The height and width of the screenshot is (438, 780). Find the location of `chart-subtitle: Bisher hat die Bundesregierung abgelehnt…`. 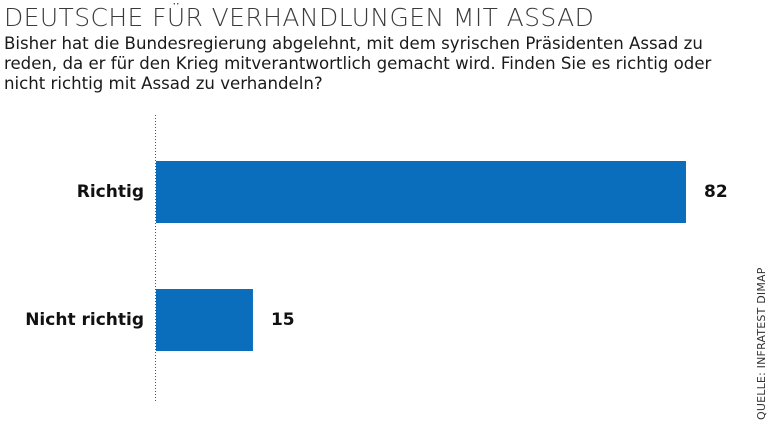

chart-subtitle: Bisher hat die Bundesregierung abgelehnt… is located at coordinates (358, 63).